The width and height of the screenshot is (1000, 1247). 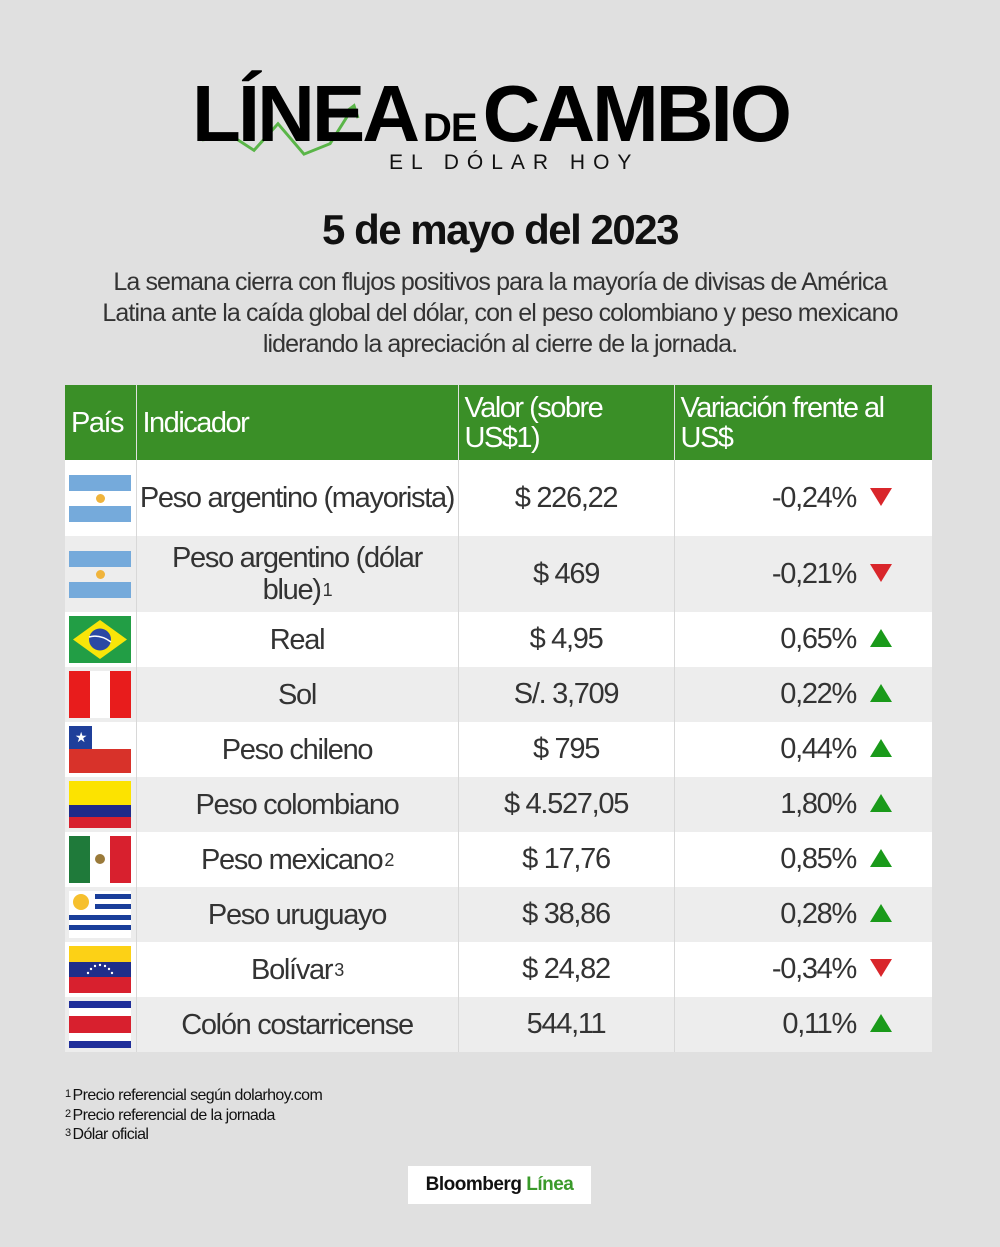 What do you see at coordinates (297, 859) in the screenshot?
I see `indicator-cell: Peso mexicano 2` at bounding box center [297, 859].